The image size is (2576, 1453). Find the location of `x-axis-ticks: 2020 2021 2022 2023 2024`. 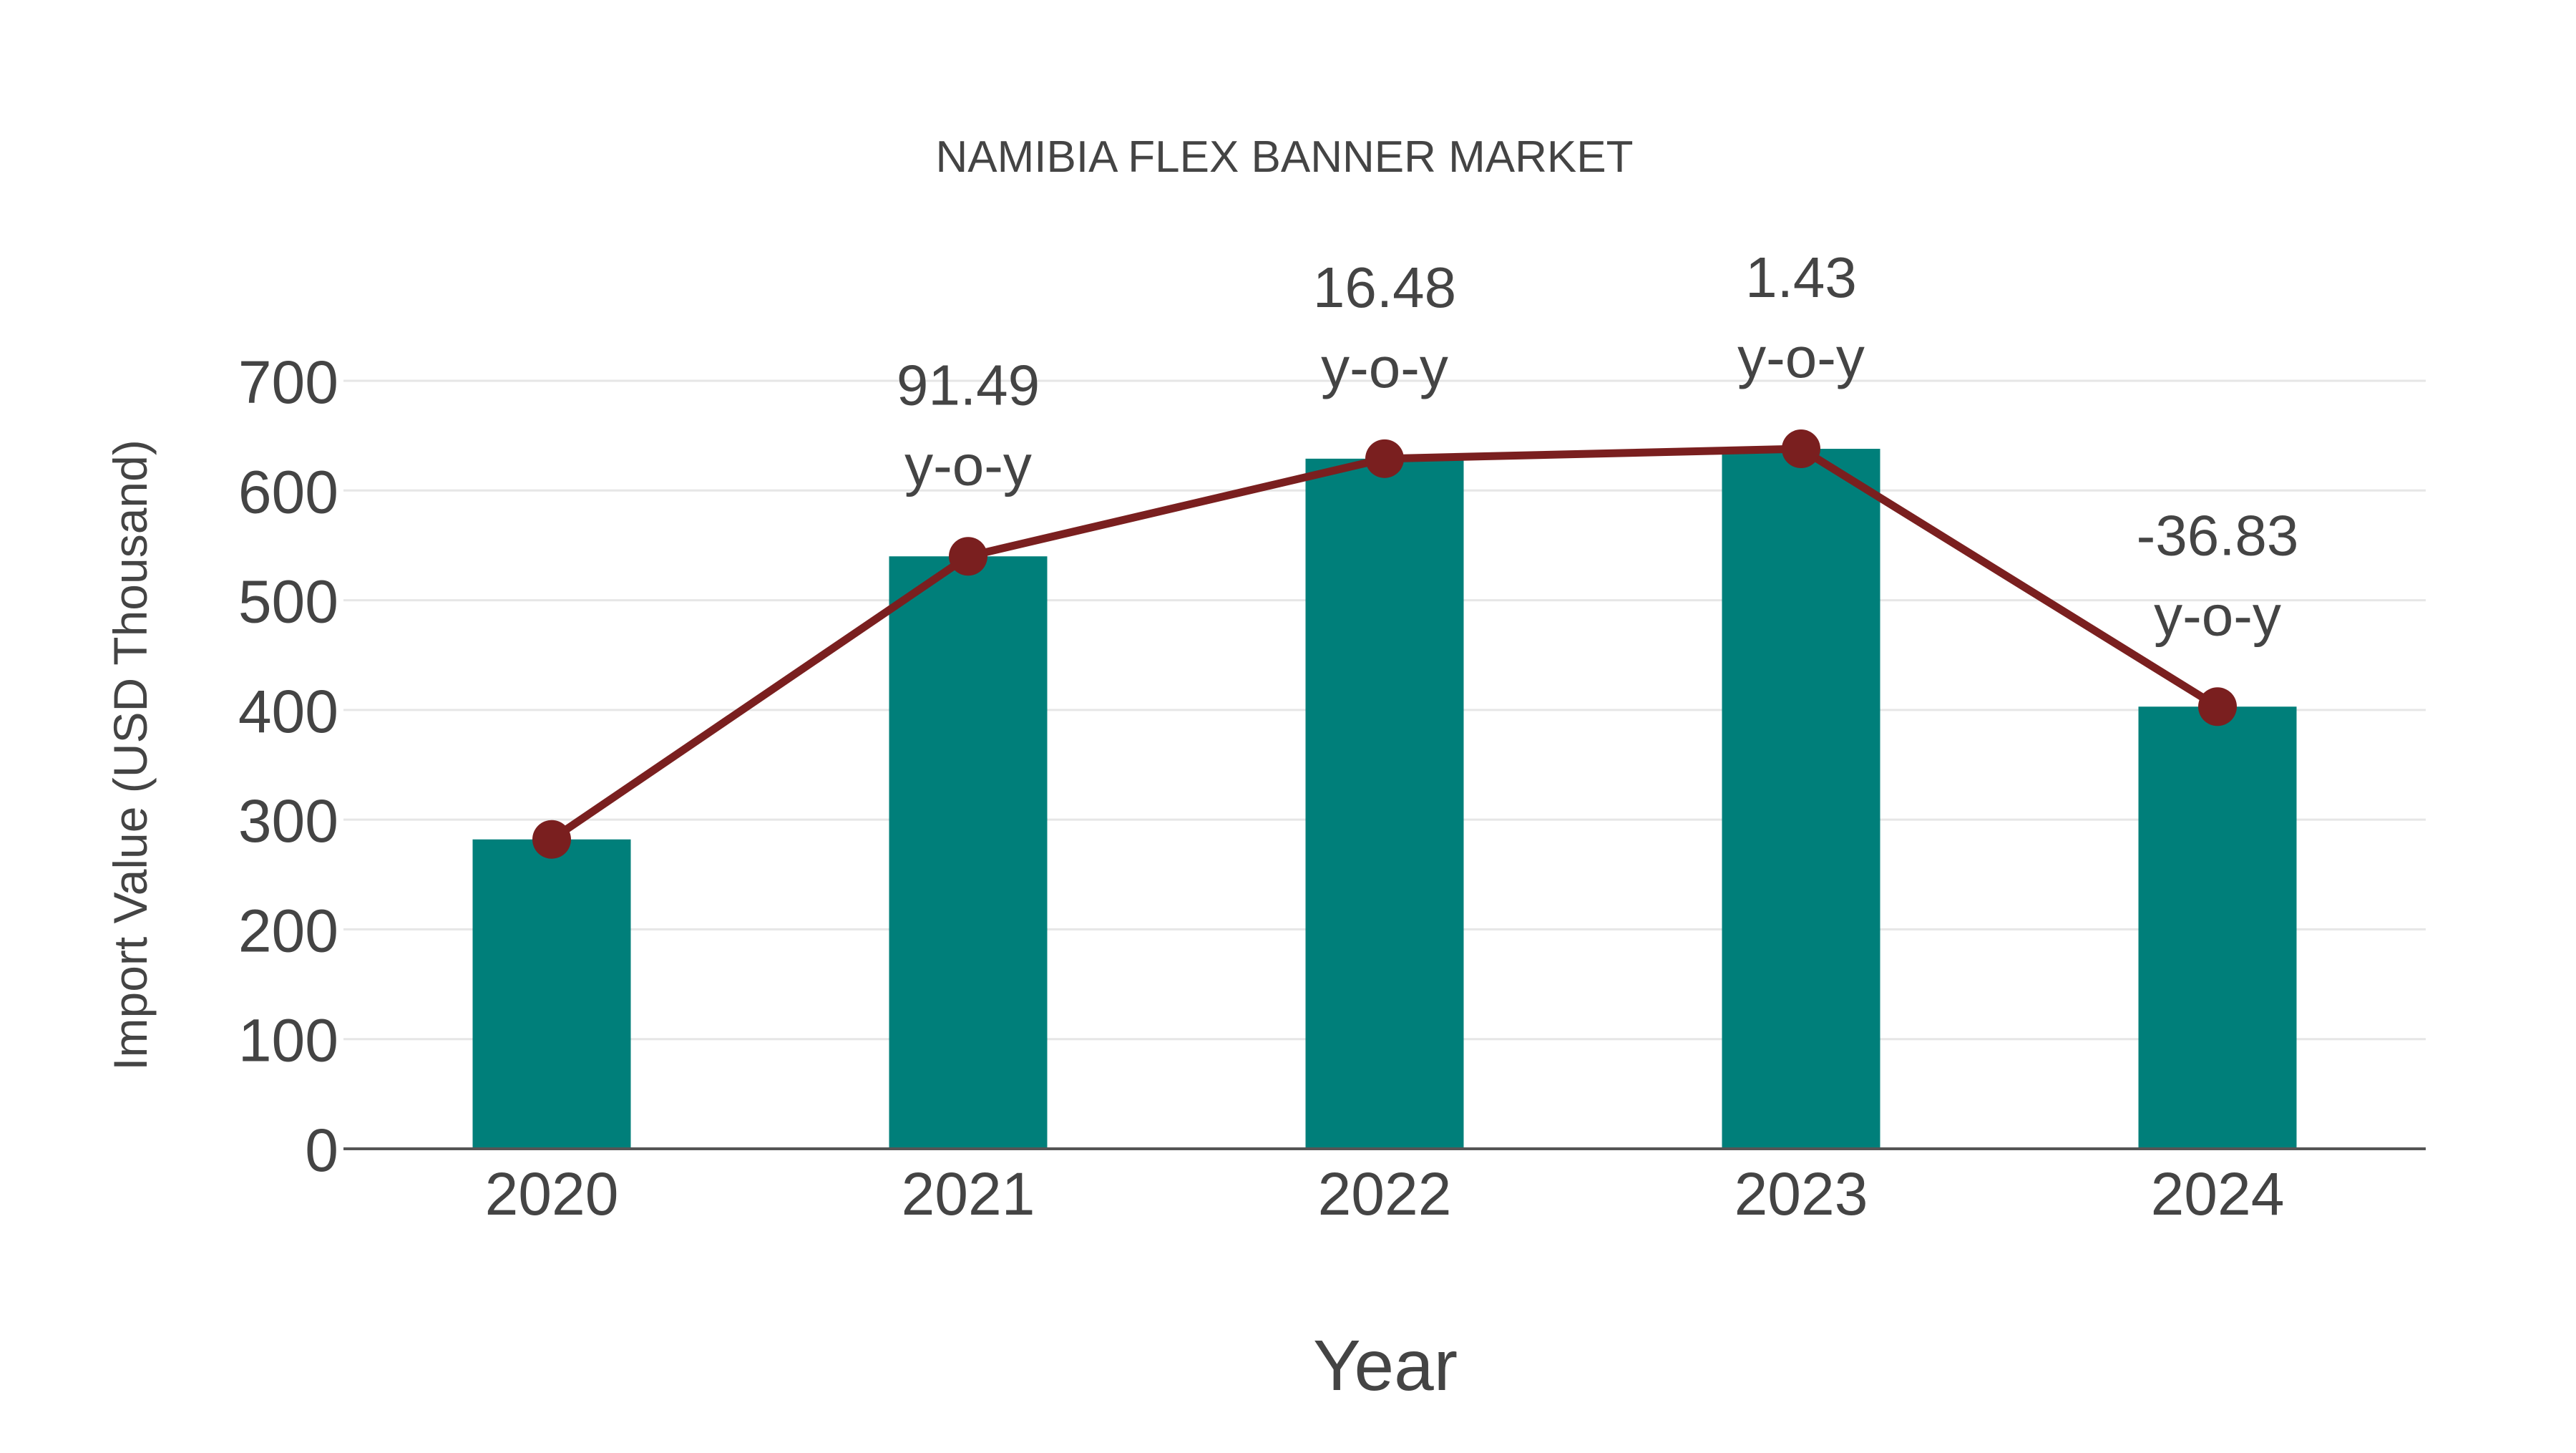

x-axis-ticks: 2020 2021 2022 2023 2024 is located at coordinates (1385, 1194).